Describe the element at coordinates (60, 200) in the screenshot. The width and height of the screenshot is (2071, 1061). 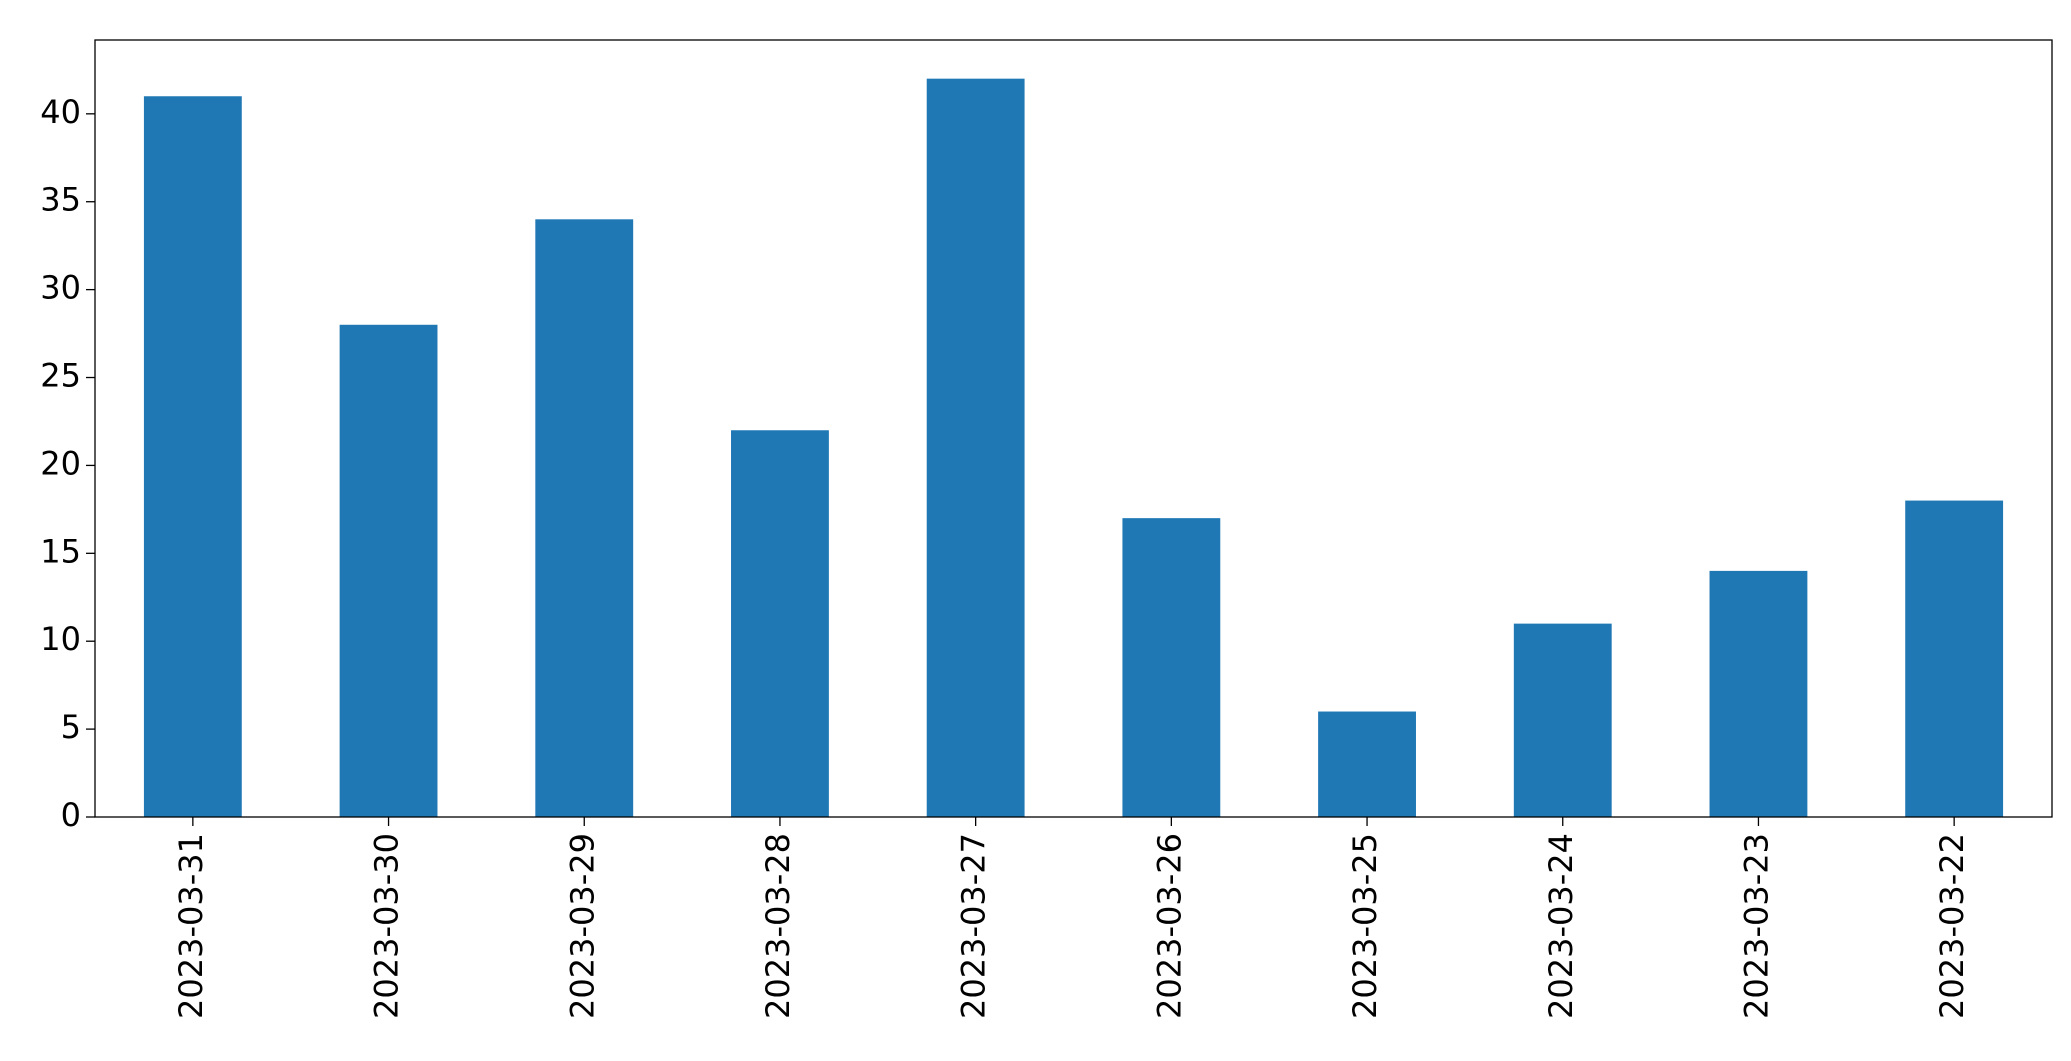
I see `y-tick-label: 35` at that location.